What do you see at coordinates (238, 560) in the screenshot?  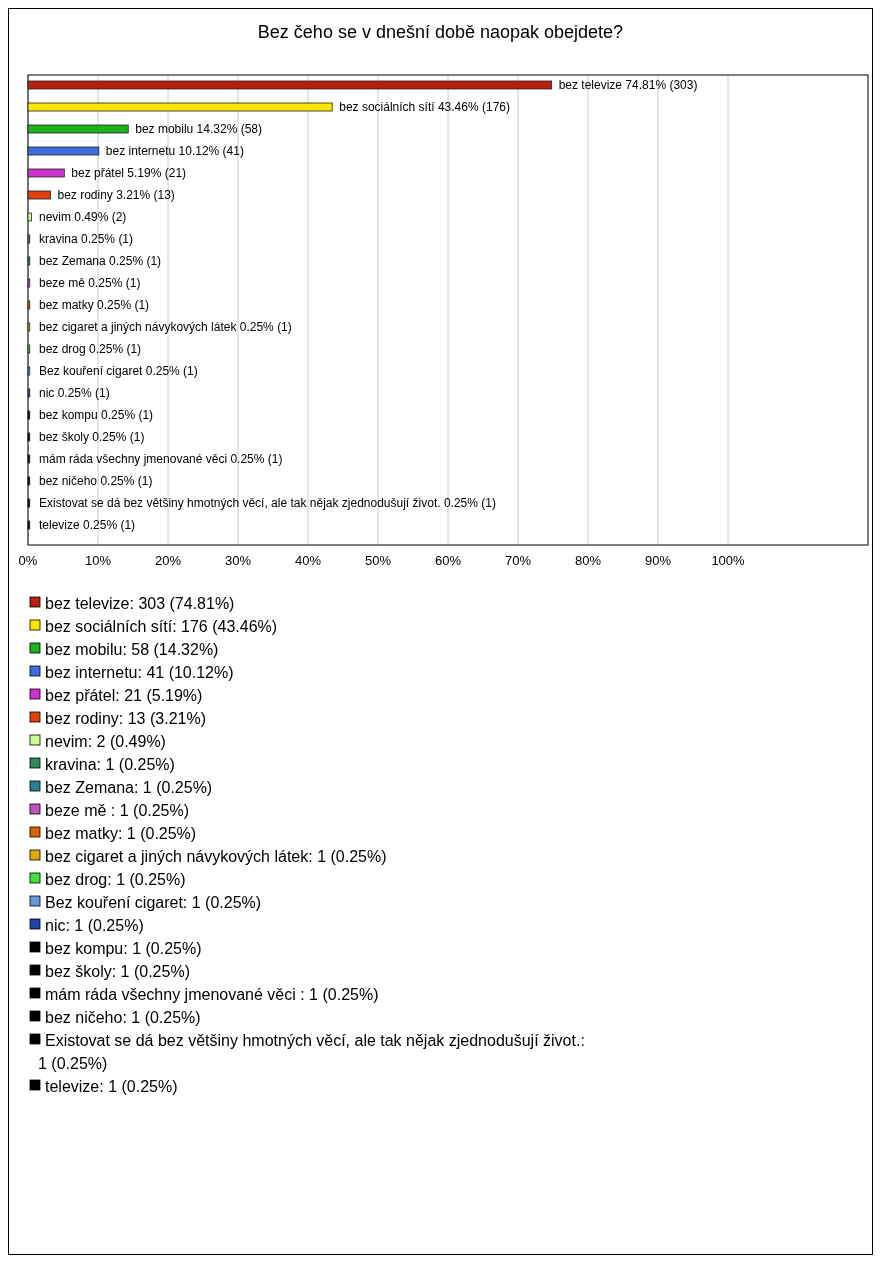 I see `x-tick-label: 30%` at bounding box center [238, 560].